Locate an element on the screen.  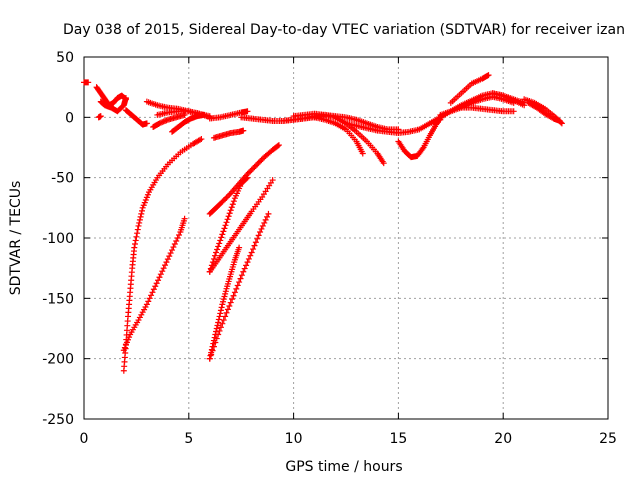
series-arc-z is located at coordinates (469, 89).